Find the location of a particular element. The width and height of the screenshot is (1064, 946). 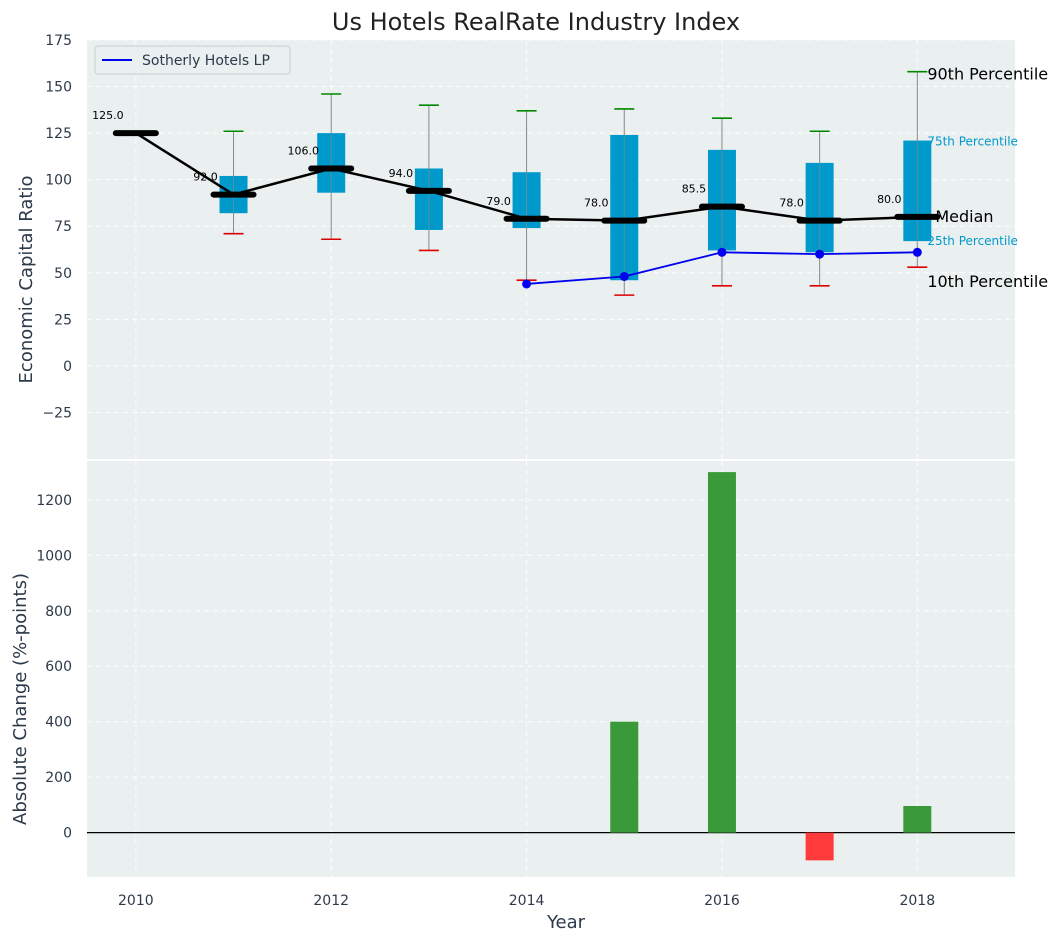

bottom-y-tick-label: 800 is located at coordinates (58, 612).